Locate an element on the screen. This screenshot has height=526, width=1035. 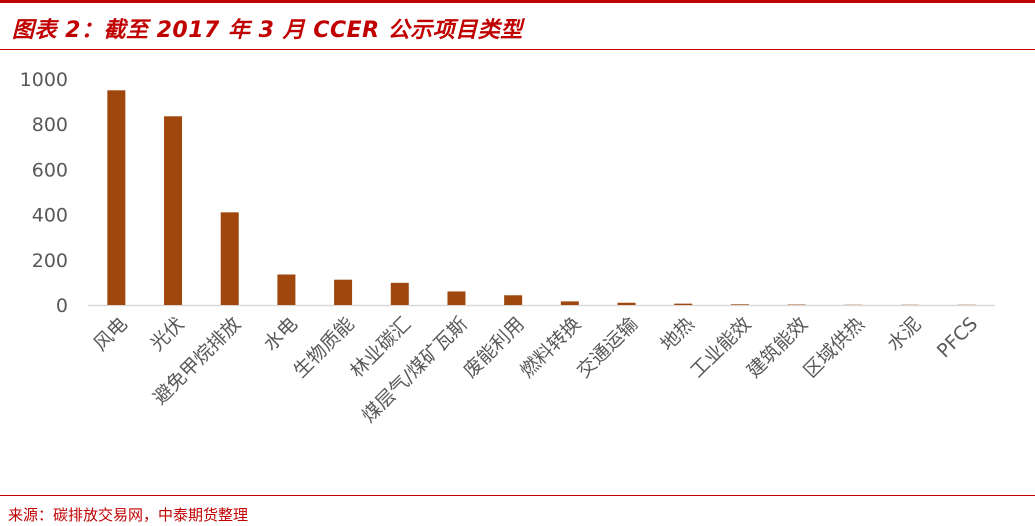
y-tick-label: 0 is located at coordinates (62, 306).